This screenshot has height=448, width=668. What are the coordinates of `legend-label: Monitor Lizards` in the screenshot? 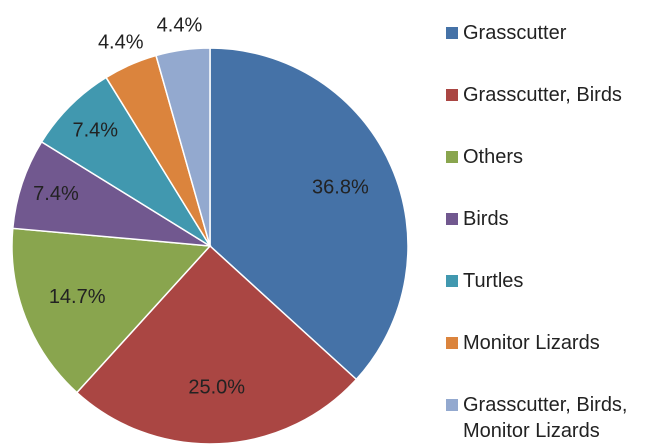 It's located at (531, 343).